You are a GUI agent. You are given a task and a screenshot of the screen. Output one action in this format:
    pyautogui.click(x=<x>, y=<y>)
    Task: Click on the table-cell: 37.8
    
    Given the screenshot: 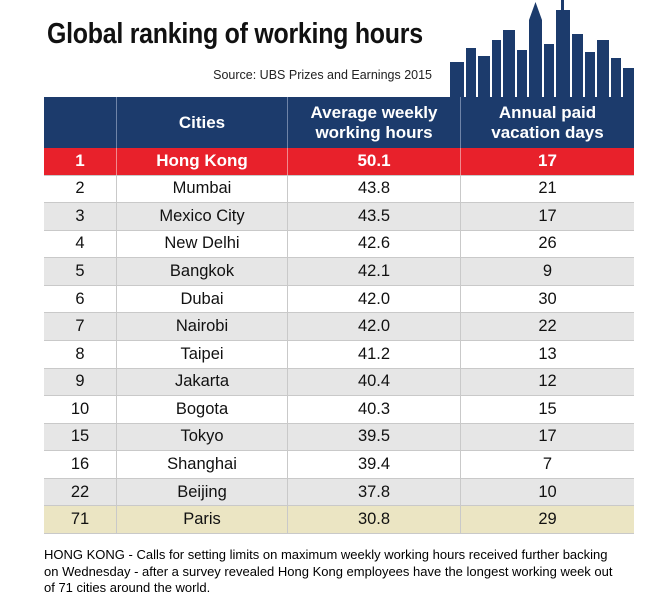 What is the action you would take?
    pyautogui.click(x=374, y=492)
    